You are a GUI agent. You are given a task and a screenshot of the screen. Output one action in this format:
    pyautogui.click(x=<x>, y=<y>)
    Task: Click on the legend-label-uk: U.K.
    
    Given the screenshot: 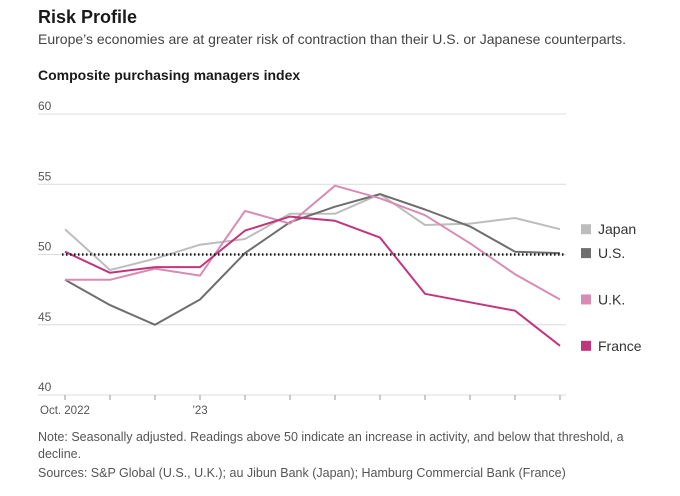 What is the action you would take?
    pyautogui.click(x=611, y=299)
    